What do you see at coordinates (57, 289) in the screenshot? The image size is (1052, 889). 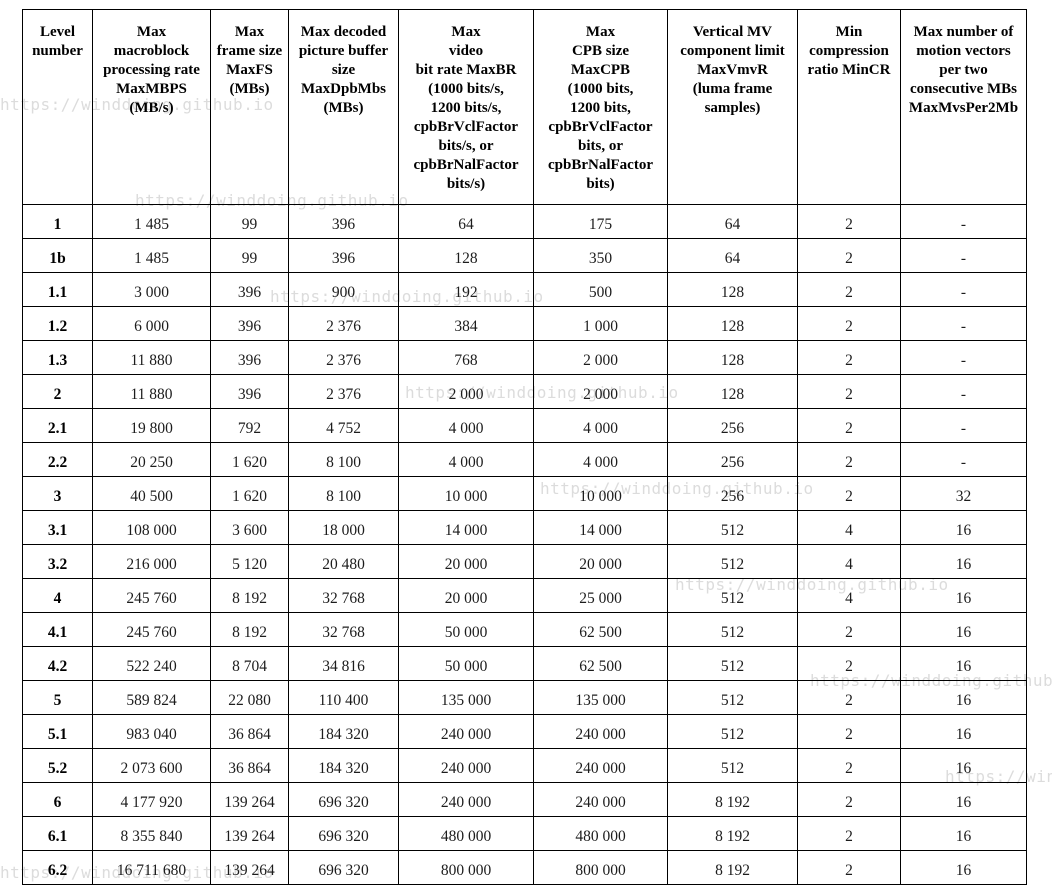 I see `level-number-cell: 1.1` at bounding box center [57, 289].